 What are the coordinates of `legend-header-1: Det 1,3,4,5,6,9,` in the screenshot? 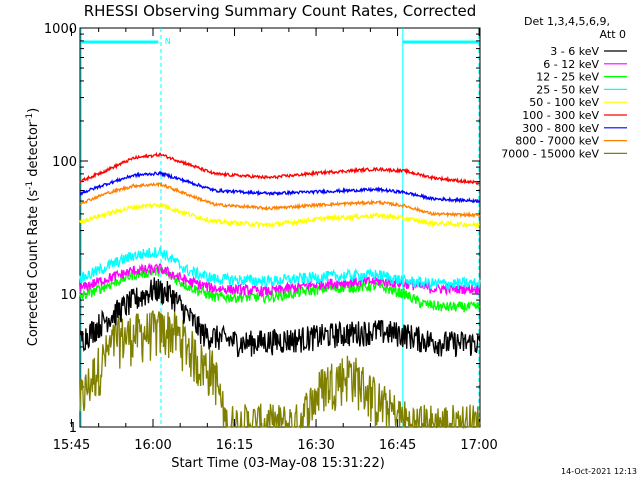 It's located at (567, 21).